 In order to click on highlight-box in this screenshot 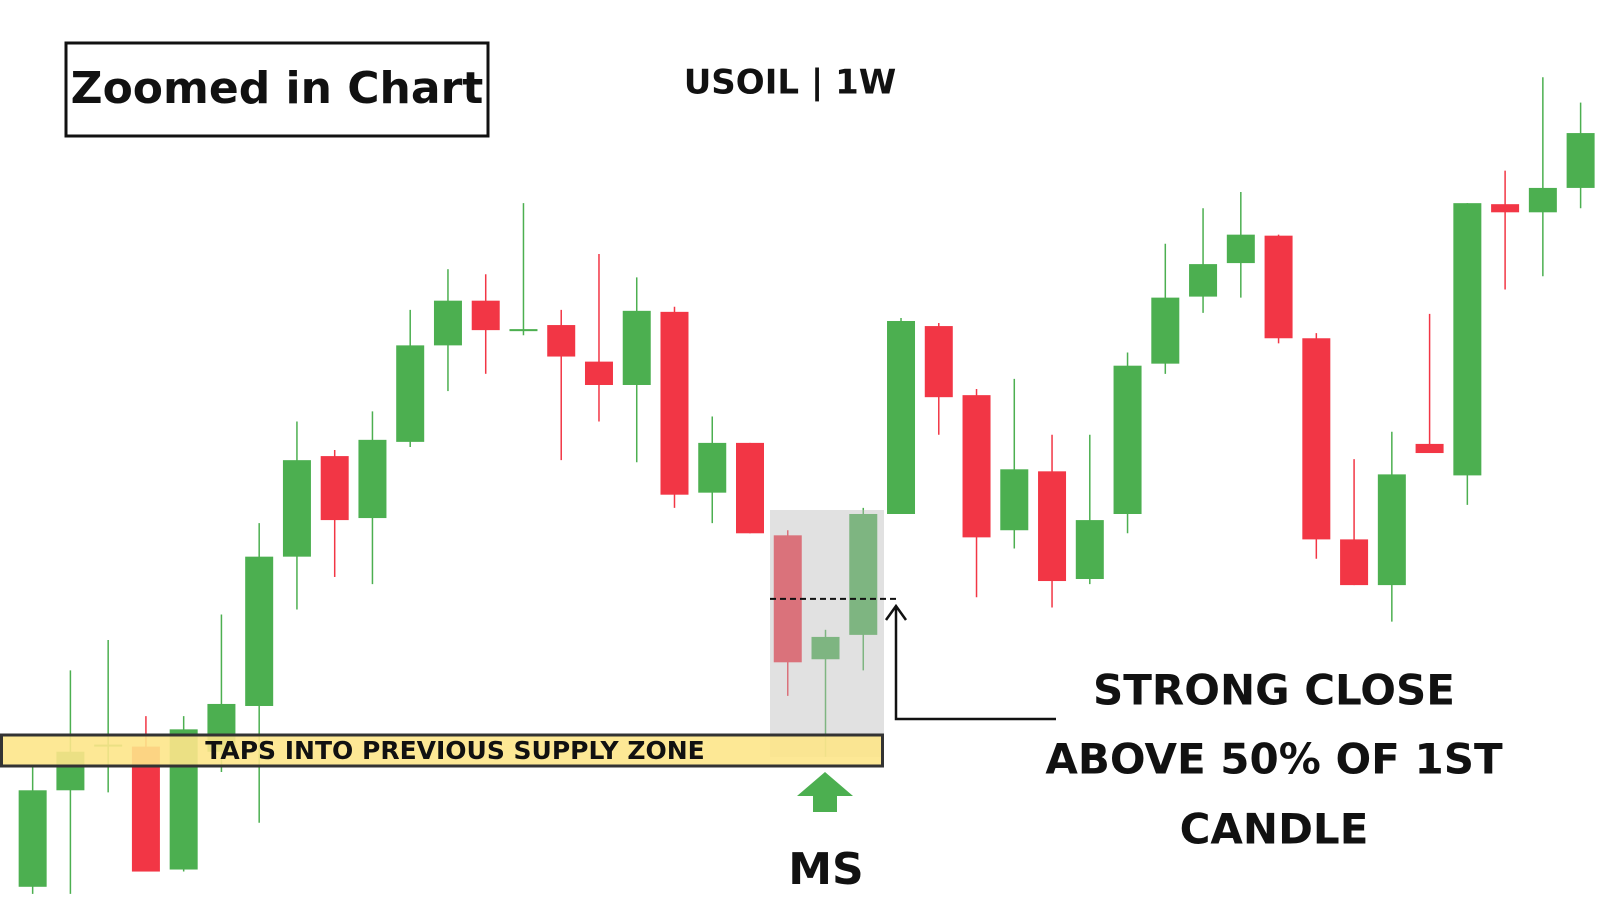, I will do `click(827, 633)`.